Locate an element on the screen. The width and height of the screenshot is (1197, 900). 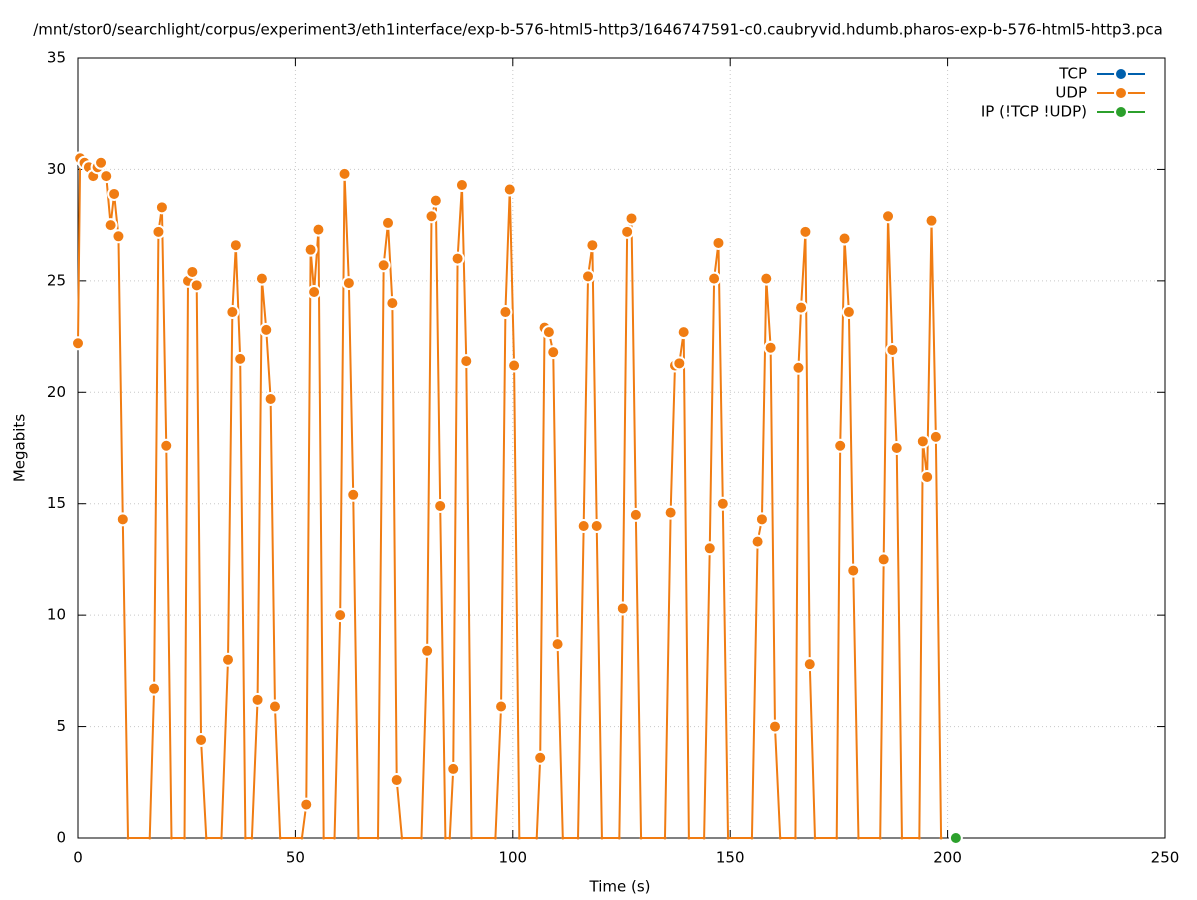
y-tick-label: 20 is located at coordinates (56, 392).